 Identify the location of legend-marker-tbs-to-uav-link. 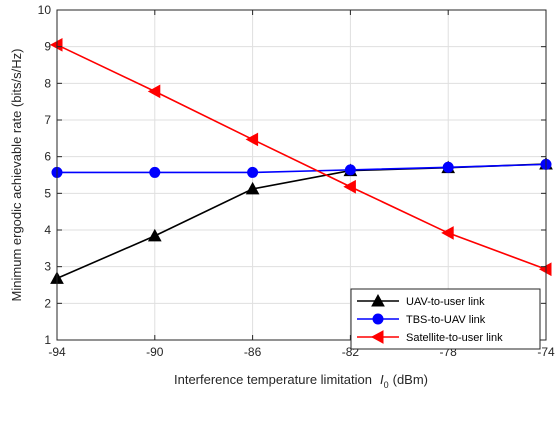
(378, 319).